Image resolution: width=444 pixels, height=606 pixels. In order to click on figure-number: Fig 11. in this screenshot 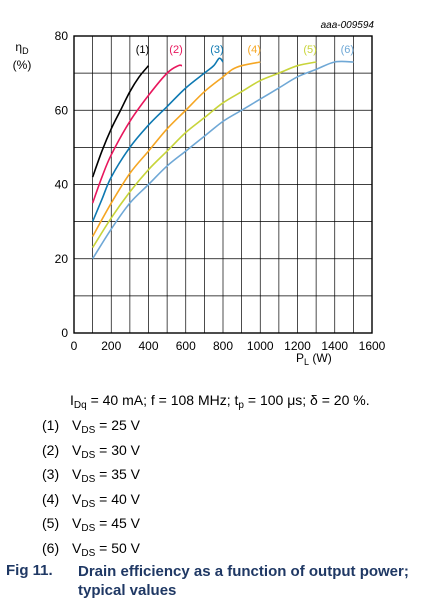, I will do `click(29, 570)`.